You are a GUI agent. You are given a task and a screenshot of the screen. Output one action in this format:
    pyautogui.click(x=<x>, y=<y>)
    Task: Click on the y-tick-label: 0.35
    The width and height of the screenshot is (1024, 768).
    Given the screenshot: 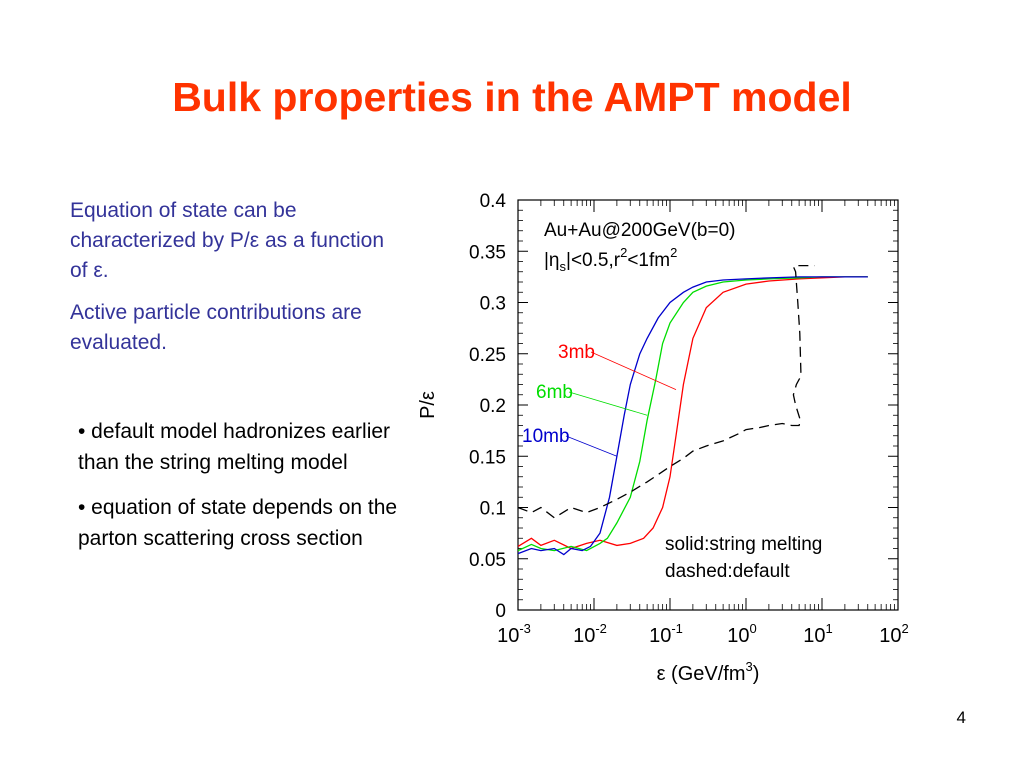 What is the action you would take?
    pyautogui.click(x=487, y=252)
    